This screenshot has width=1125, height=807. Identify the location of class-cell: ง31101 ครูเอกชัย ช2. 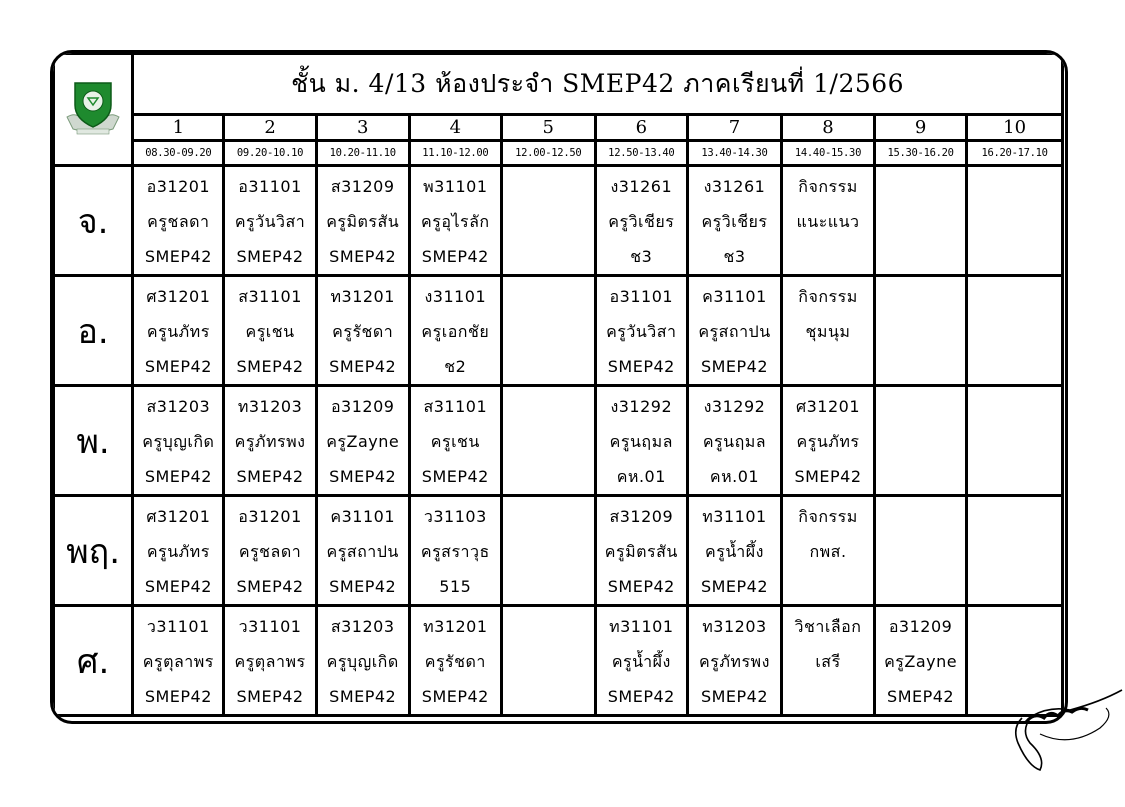
(455, 330).